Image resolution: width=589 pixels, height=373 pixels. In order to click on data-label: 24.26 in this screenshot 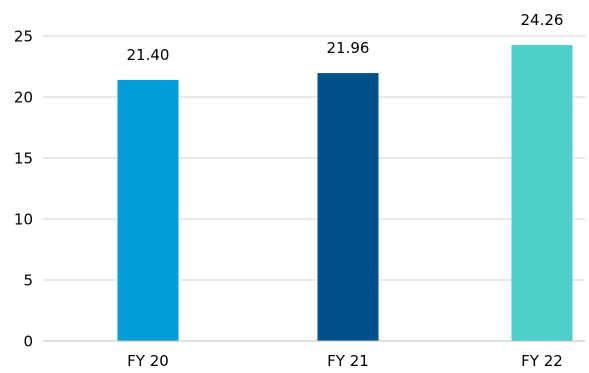, I will do `click(542, 20)`.